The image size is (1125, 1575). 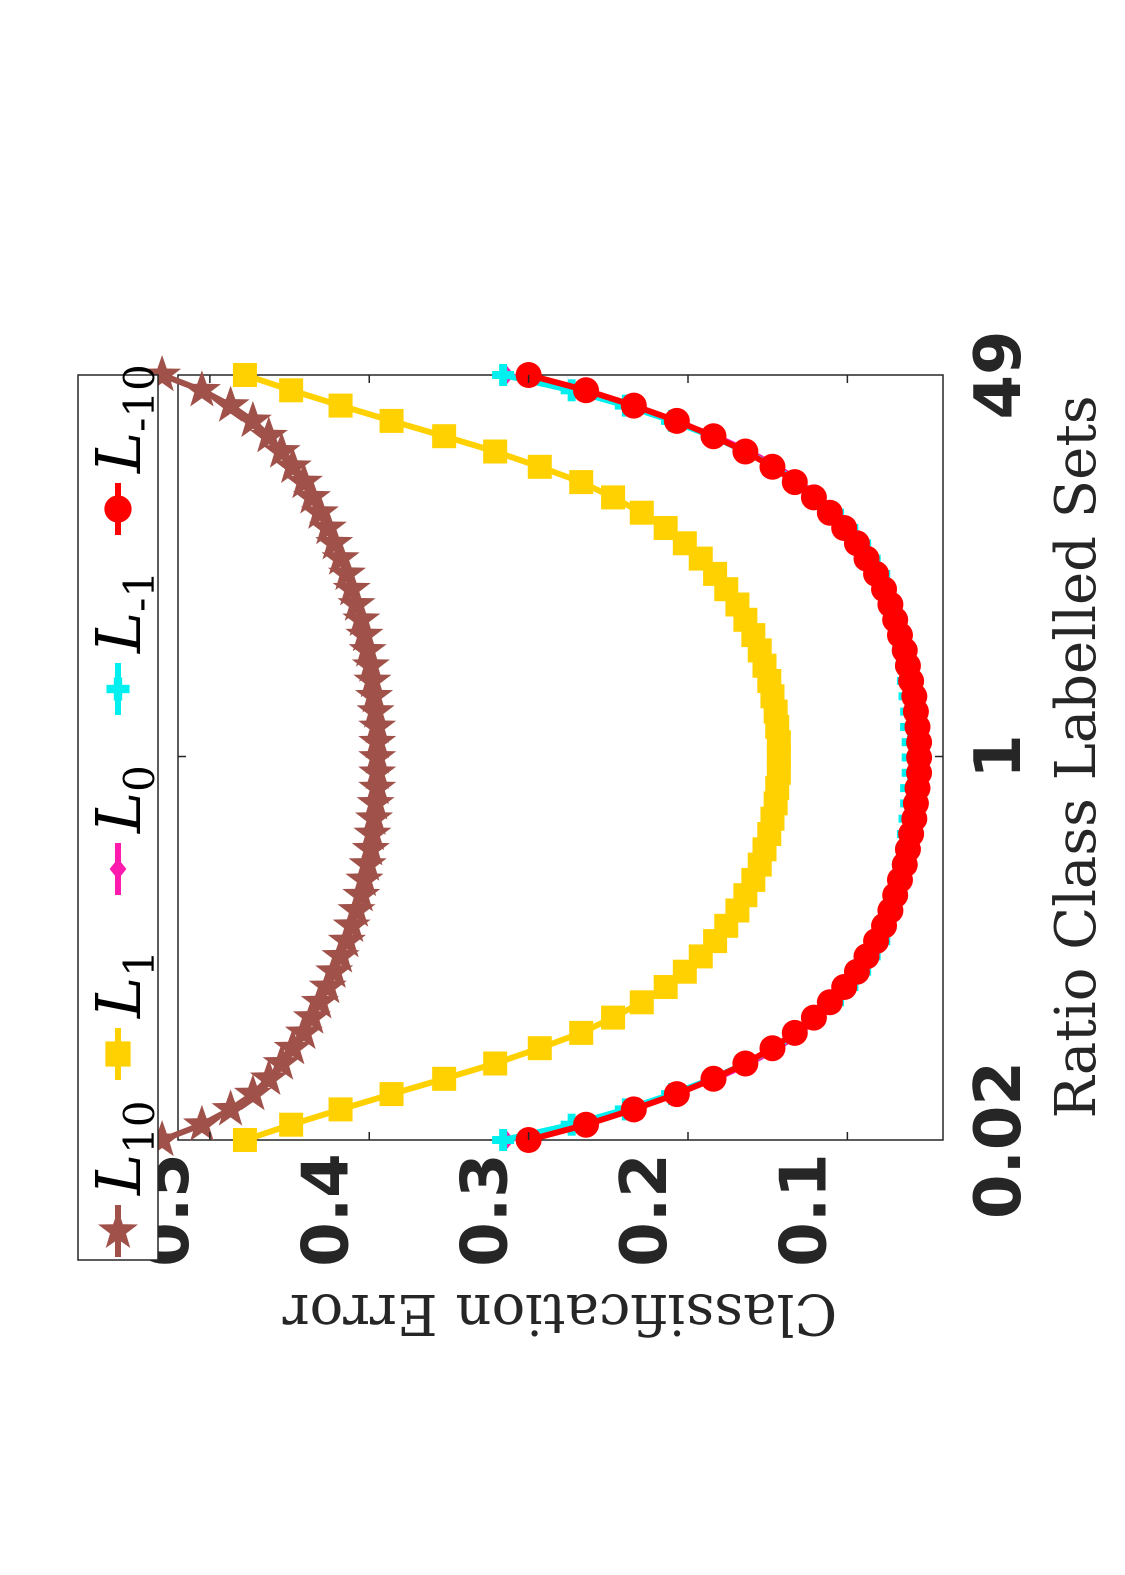 I want to click on x-tick-label: 0.02, so click(x=999, y=1140).